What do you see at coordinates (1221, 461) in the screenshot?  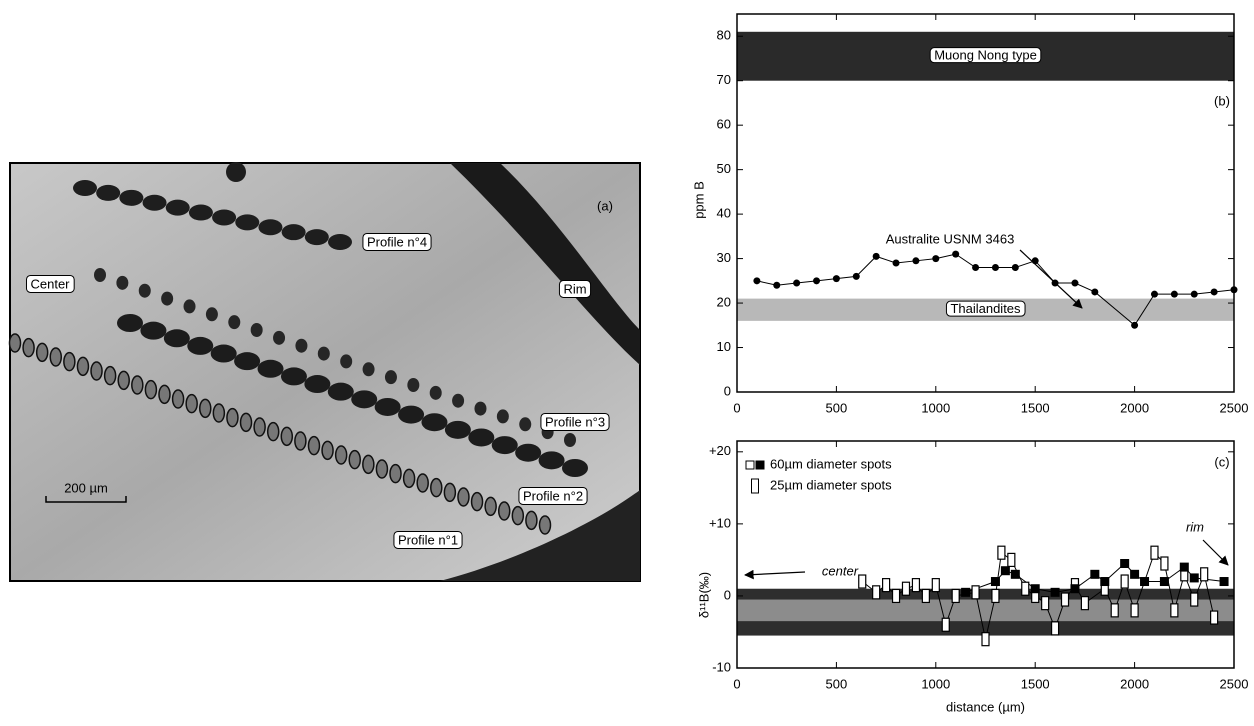 I see `panel-label: (c)` at bounding box center [1221, 461].